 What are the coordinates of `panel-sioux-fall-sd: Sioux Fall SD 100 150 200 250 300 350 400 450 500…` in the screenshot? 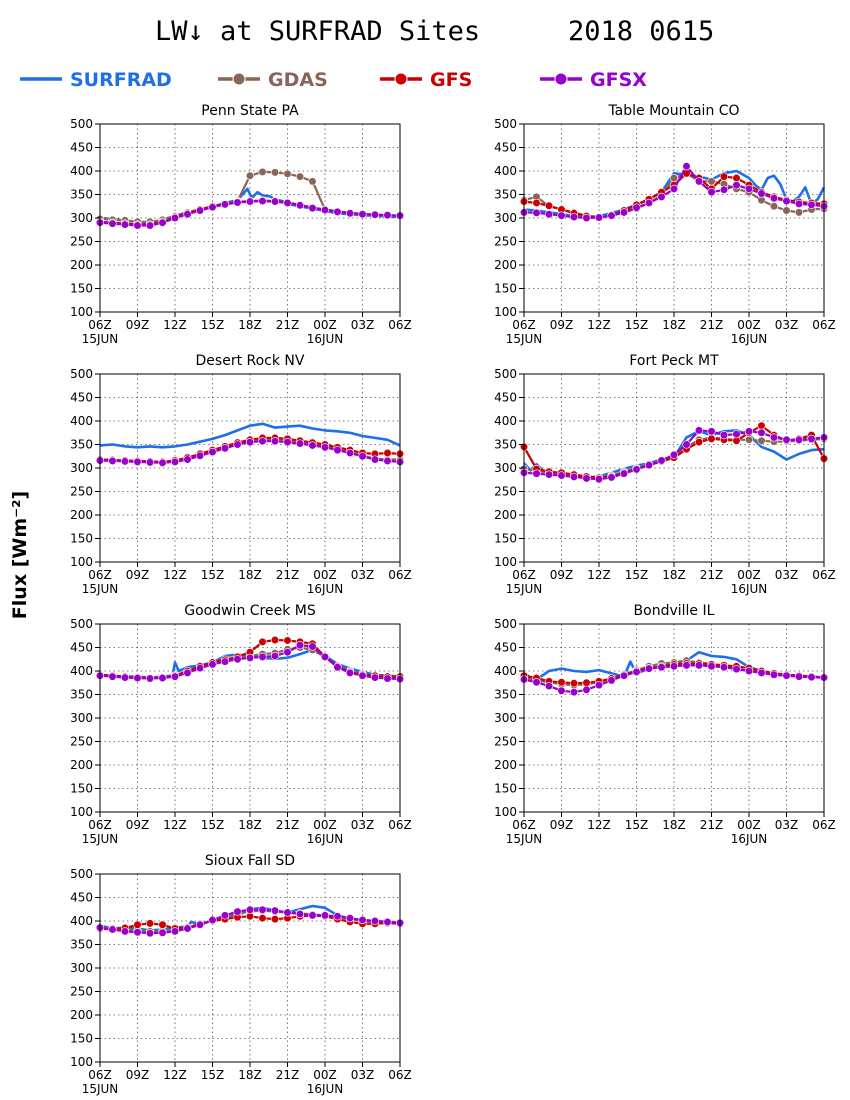 It's located at (241, 974).